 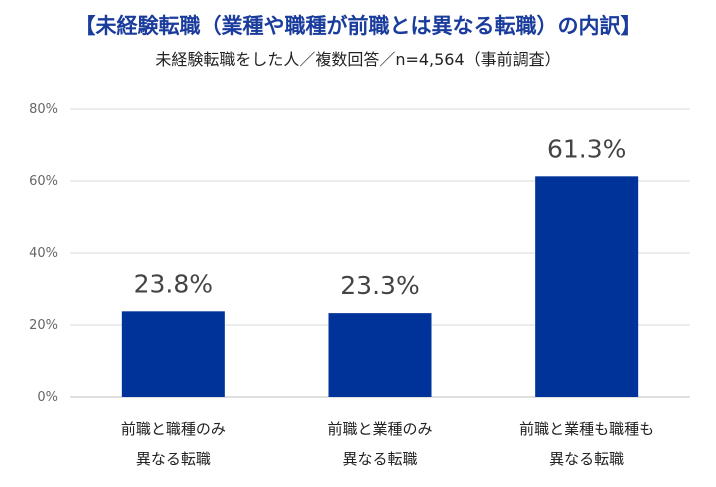 I want to click on chart-subtitle: 未経験転職をした人／複数回答／n=4,564（事前調査）, so click(x=358, y=59).